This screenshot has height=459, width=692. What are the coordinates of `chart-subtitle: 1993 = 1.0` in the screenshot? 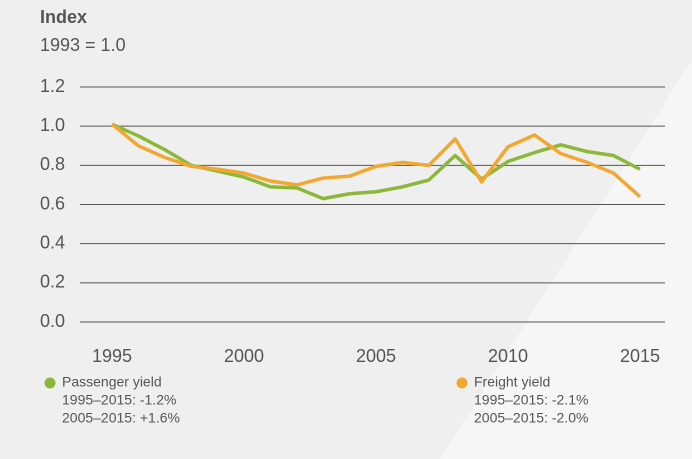 It's located at (83, 45).